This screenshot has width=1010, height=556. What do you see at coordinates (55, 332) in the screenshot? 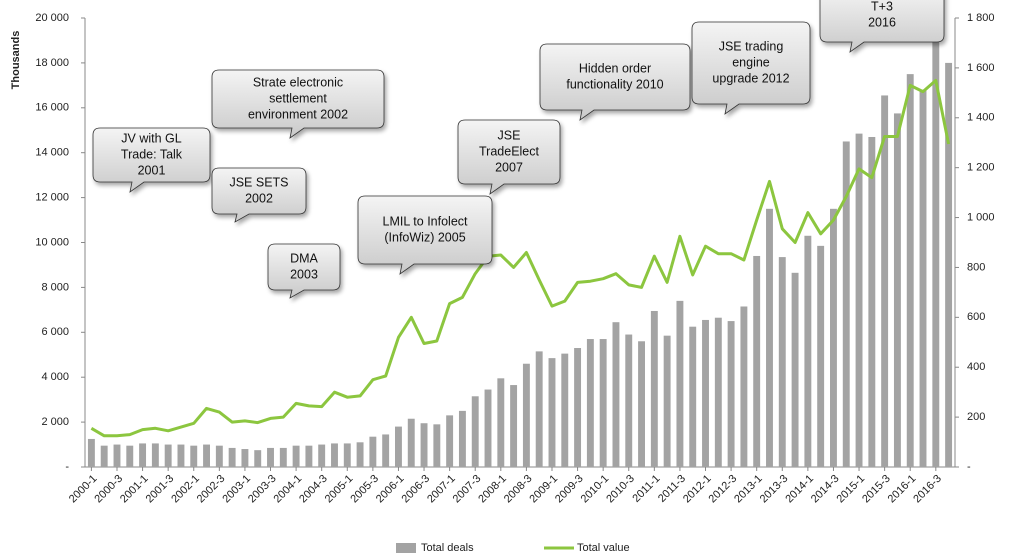
I see `y-tick-label: 6 000` at bounding box center [55, 332].